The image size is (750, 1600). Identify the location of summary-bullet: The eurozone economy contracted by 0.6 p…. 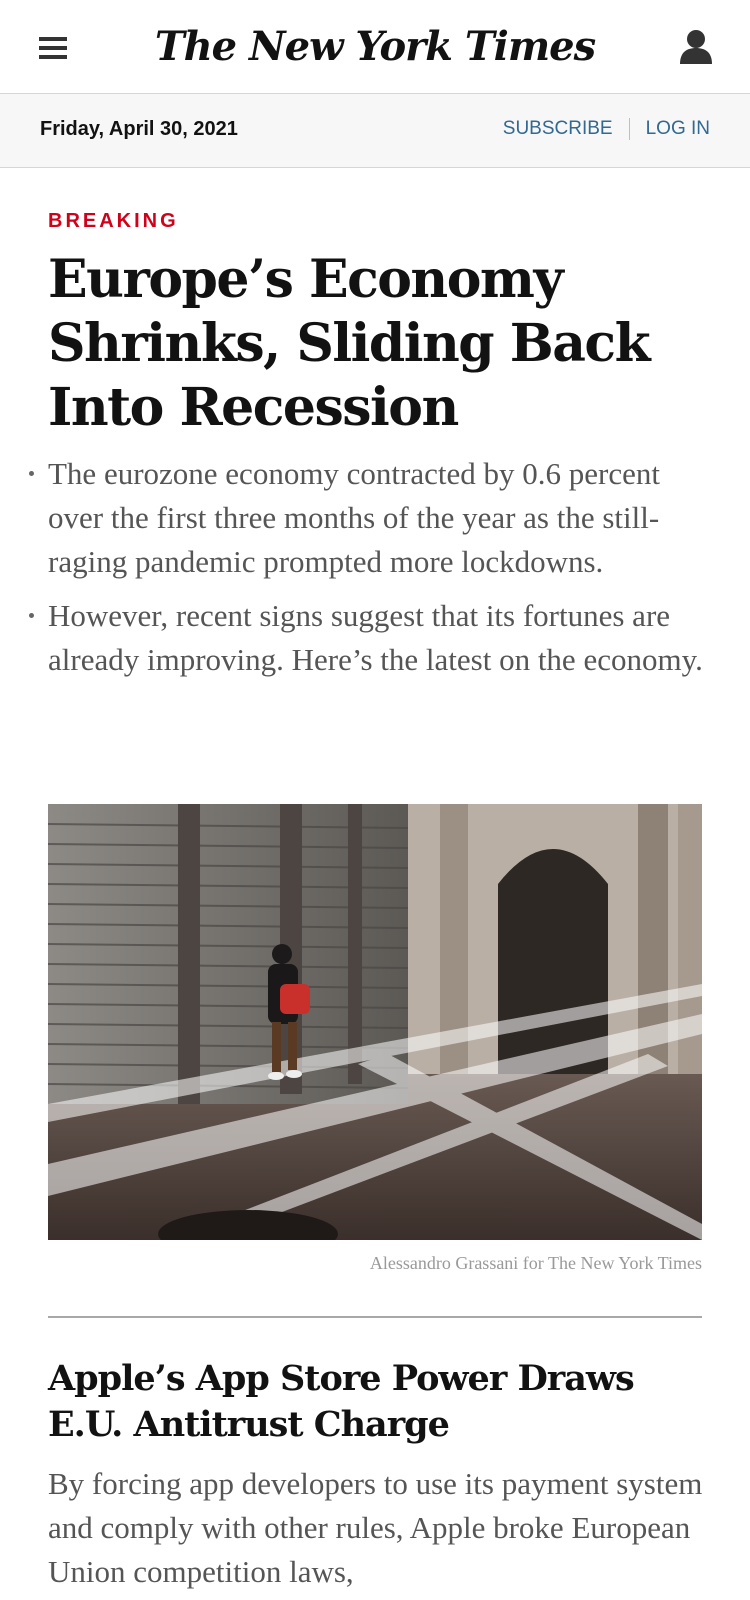
(368, 518).